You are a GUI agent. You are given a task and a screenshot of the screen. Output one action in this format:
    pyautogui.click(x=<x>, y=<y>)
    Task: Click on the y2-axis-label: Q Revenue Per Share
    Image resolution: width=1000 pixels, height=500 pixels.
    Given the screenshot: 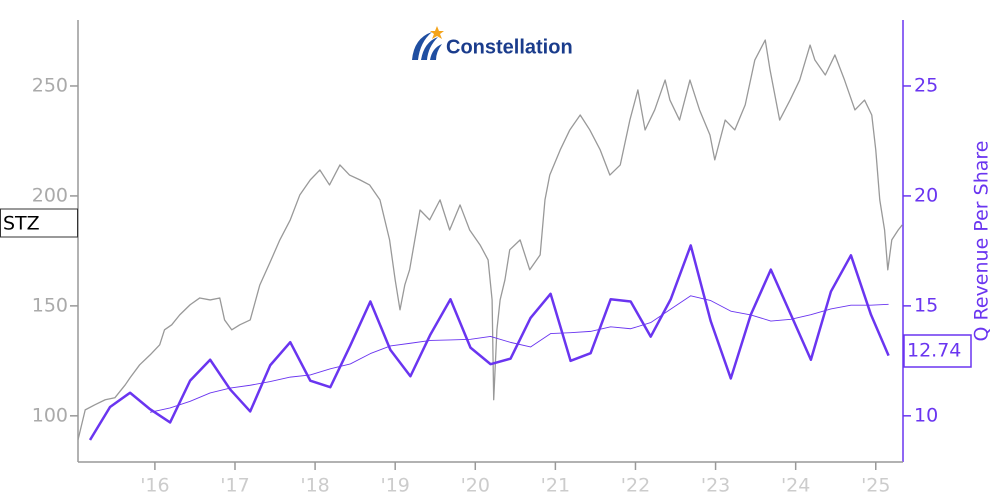 What is the action you would take?
    pyautogui.click(x=982, y=241)
    